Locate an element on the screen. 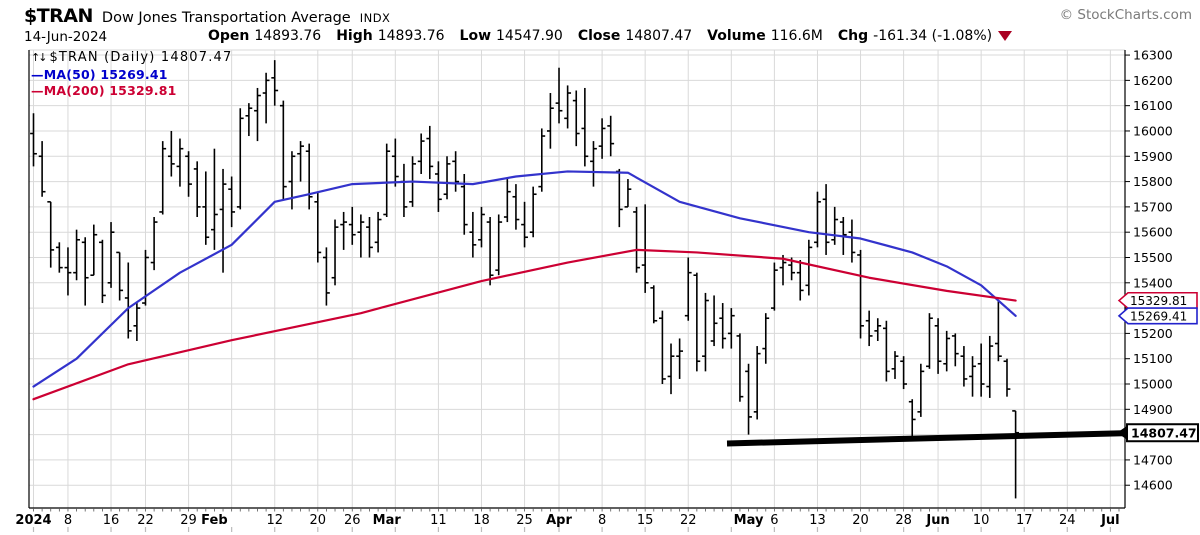 The image size is (1200, 535). price-tag-15269.41: 15269.41 is located at coordinates (1157, 316).